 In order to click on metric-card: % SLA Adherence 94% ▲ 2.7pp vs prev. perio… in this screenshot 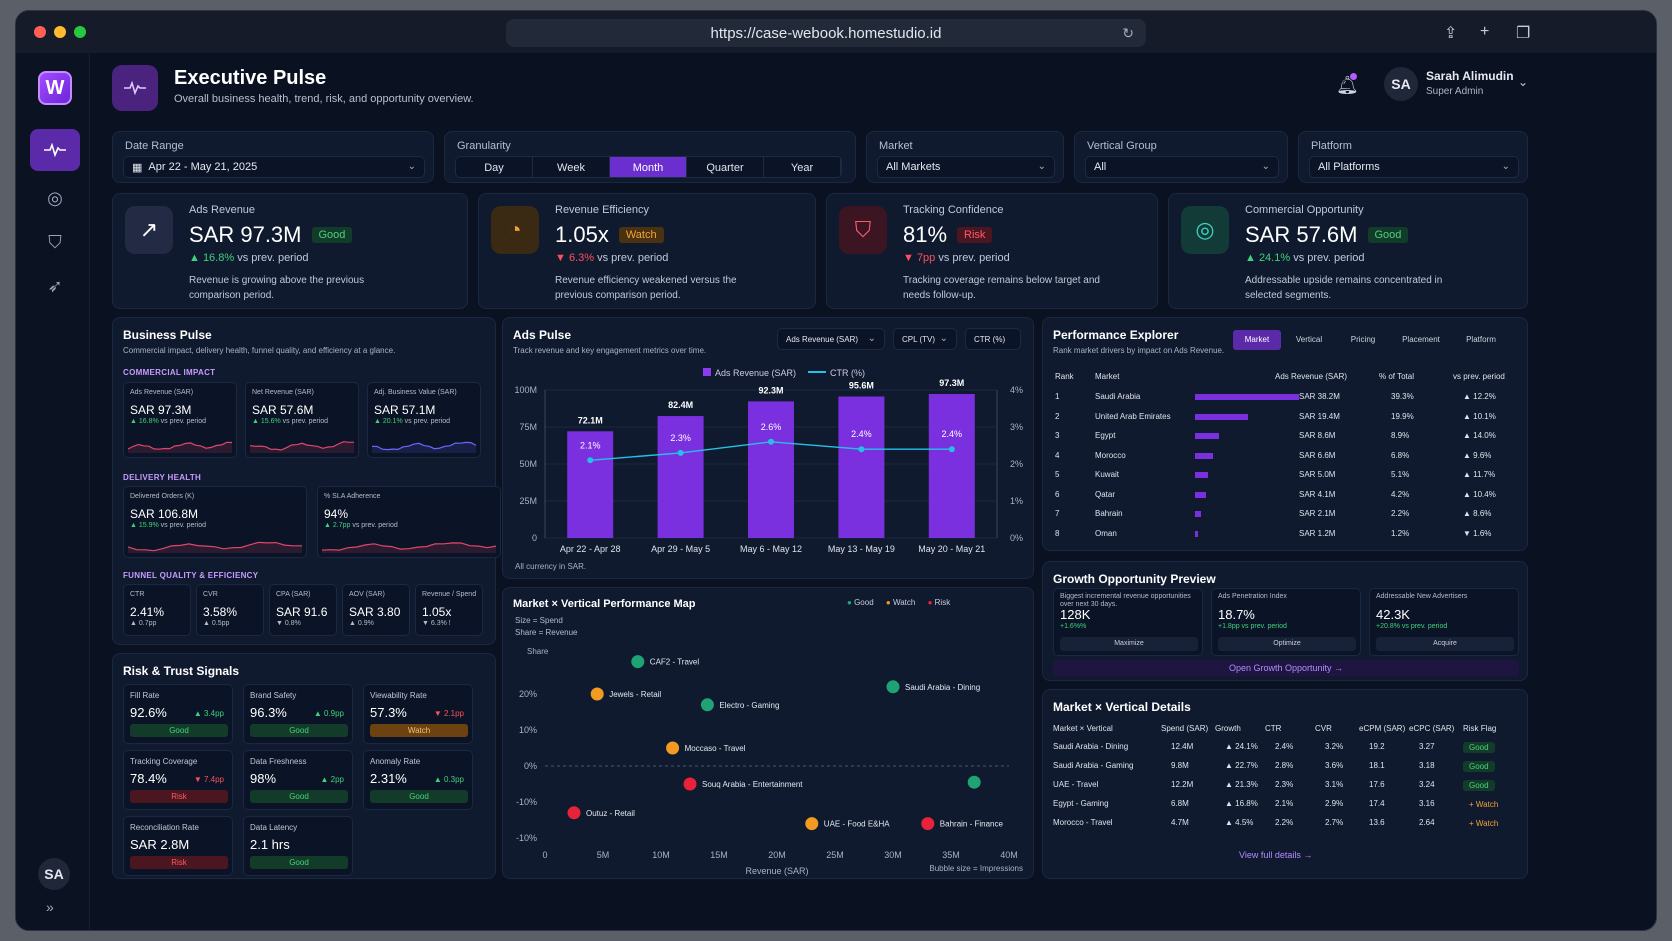, I will do `click(409, 522)`.